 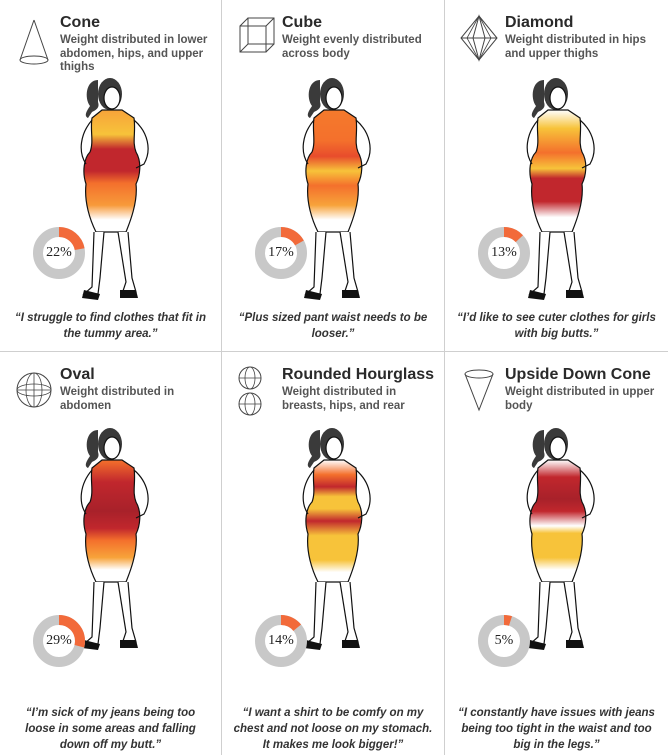 What do you see at coordinates (114, 189) in the screenshot?
I see `body-figure-cone` at bounding box center [114, 189].